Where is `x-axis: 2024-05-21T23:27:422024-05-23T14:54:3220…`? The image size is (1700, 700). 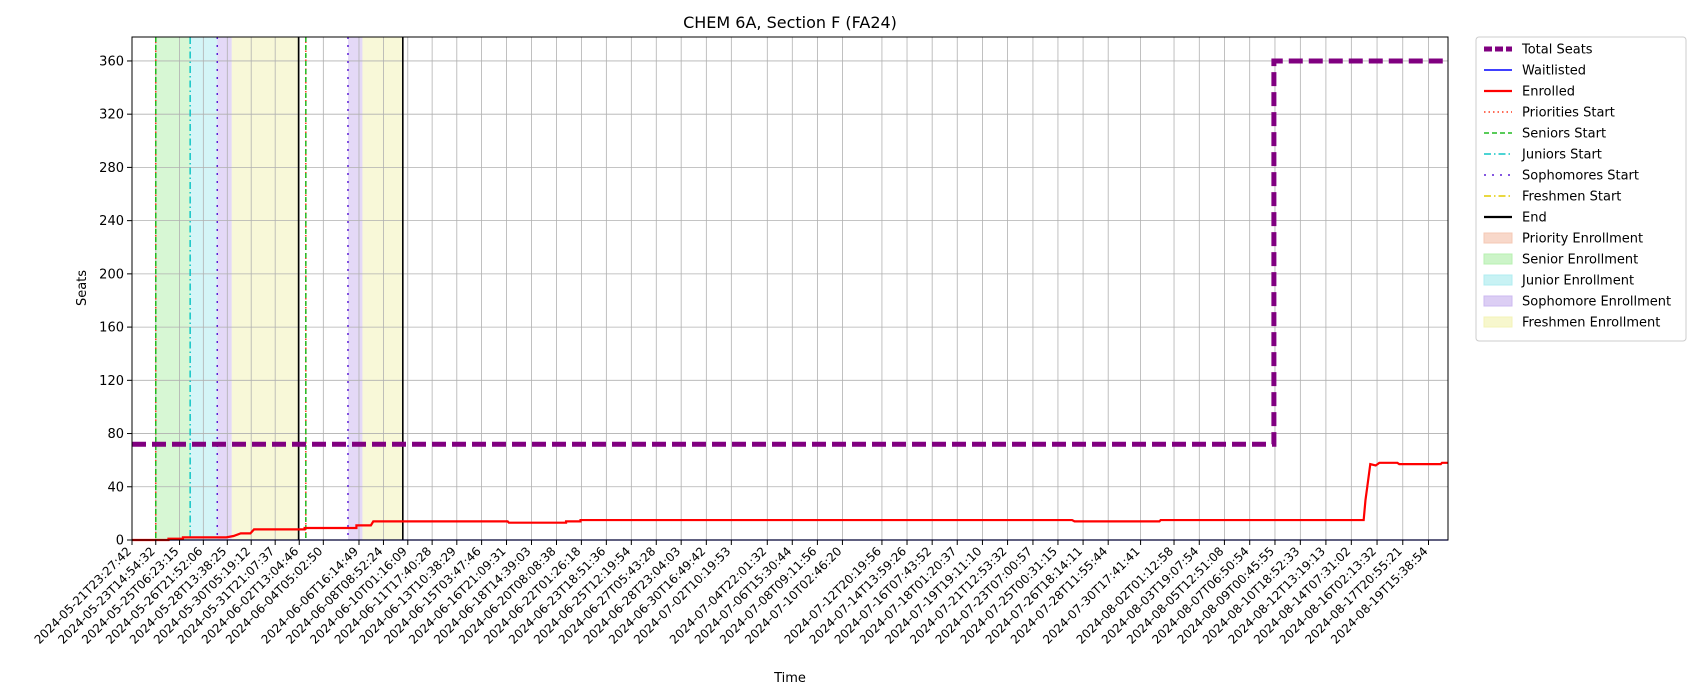
x-axis: 2024-05-21T23:27:422024-05-23T14:54:3220… is located at coordinates (731, 593).